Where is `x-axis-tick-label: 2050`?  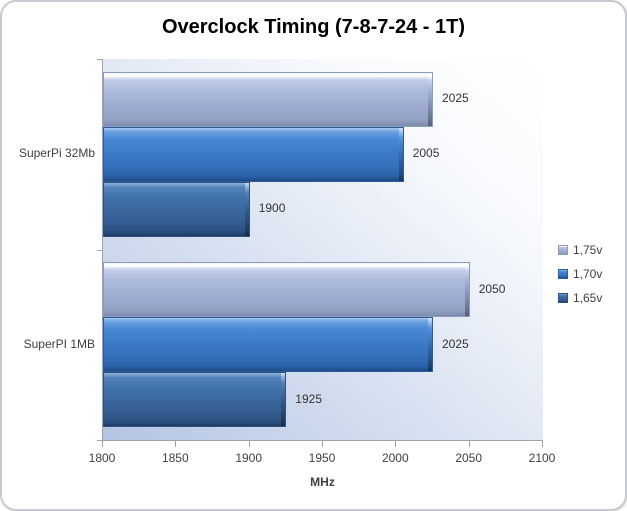 x-axis-tick-label: 2050 is located at coordinates (469, 458).